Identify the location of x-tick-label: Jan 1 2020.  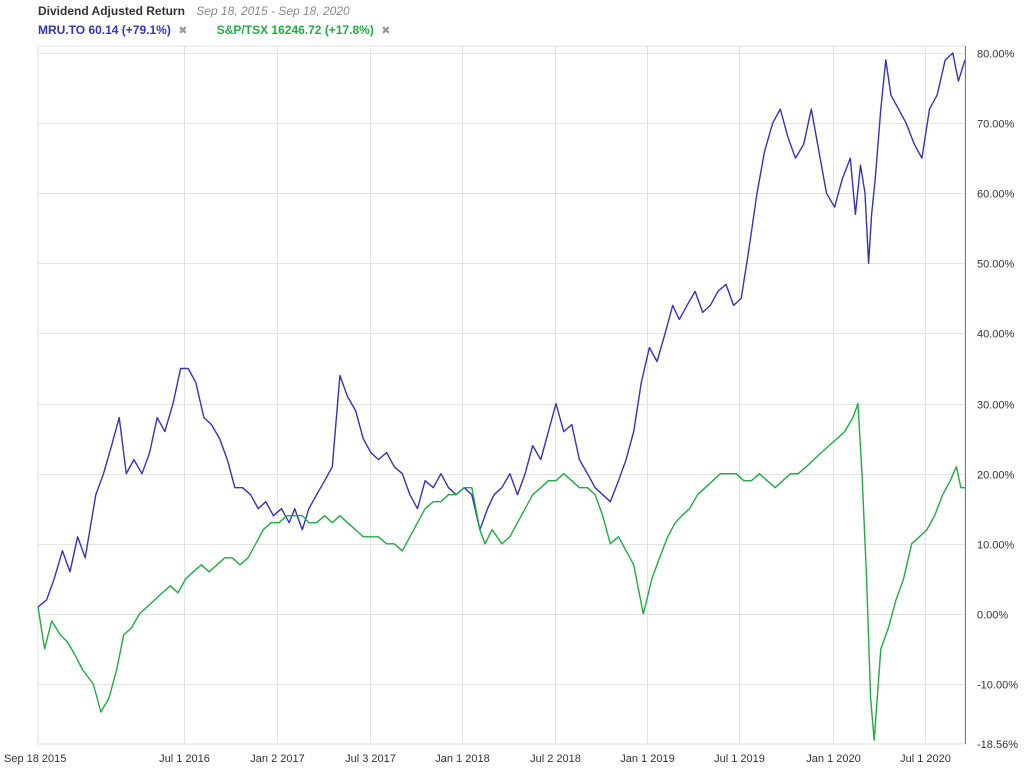
(833, 759).